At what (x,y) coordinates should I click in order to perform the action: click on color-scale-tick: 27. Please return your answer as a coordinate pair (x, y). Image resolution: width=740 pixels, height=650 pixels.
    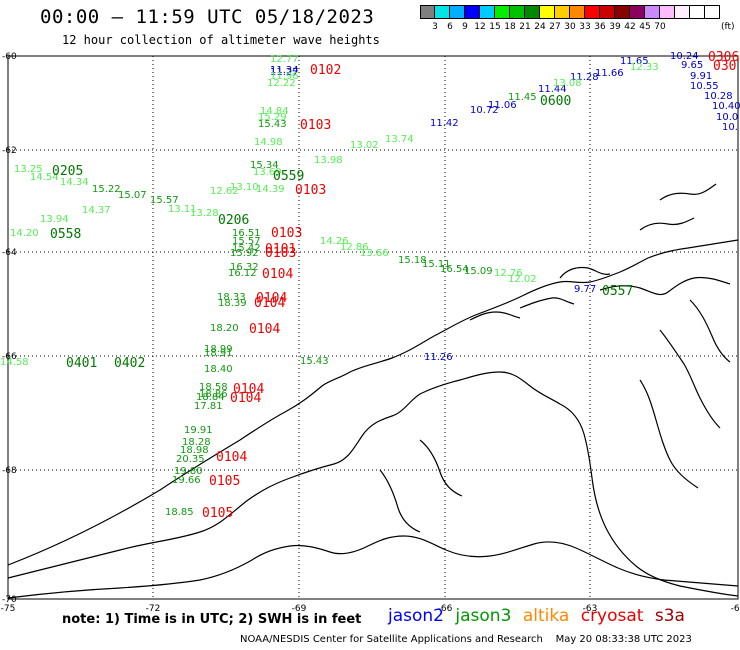
    Looking at the image, I should click on (555, 27).